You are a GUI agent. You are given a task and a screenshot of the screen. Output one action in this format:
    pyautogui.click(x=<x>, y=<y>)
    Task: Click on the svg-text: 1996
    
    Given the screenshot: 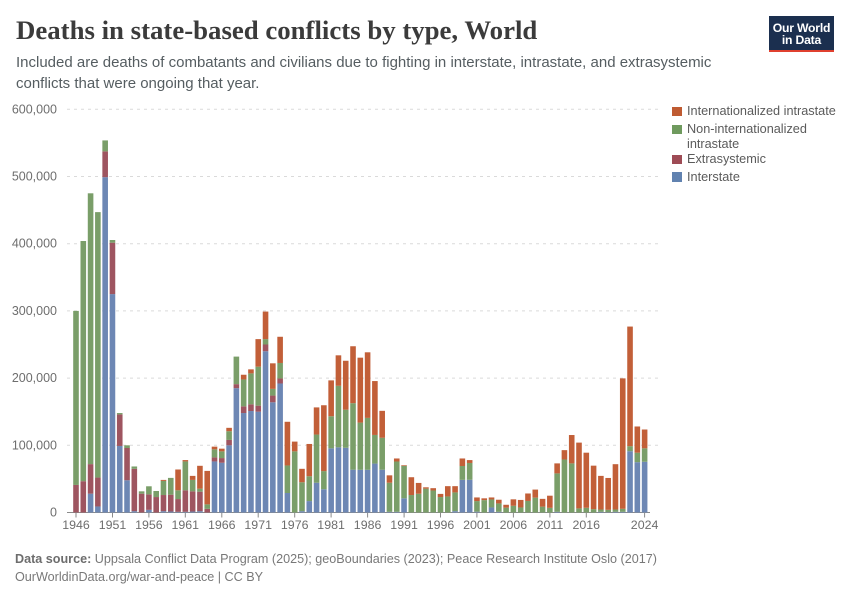 What is the action you would take?
    pyautogui.click(x=441, y=525)
    